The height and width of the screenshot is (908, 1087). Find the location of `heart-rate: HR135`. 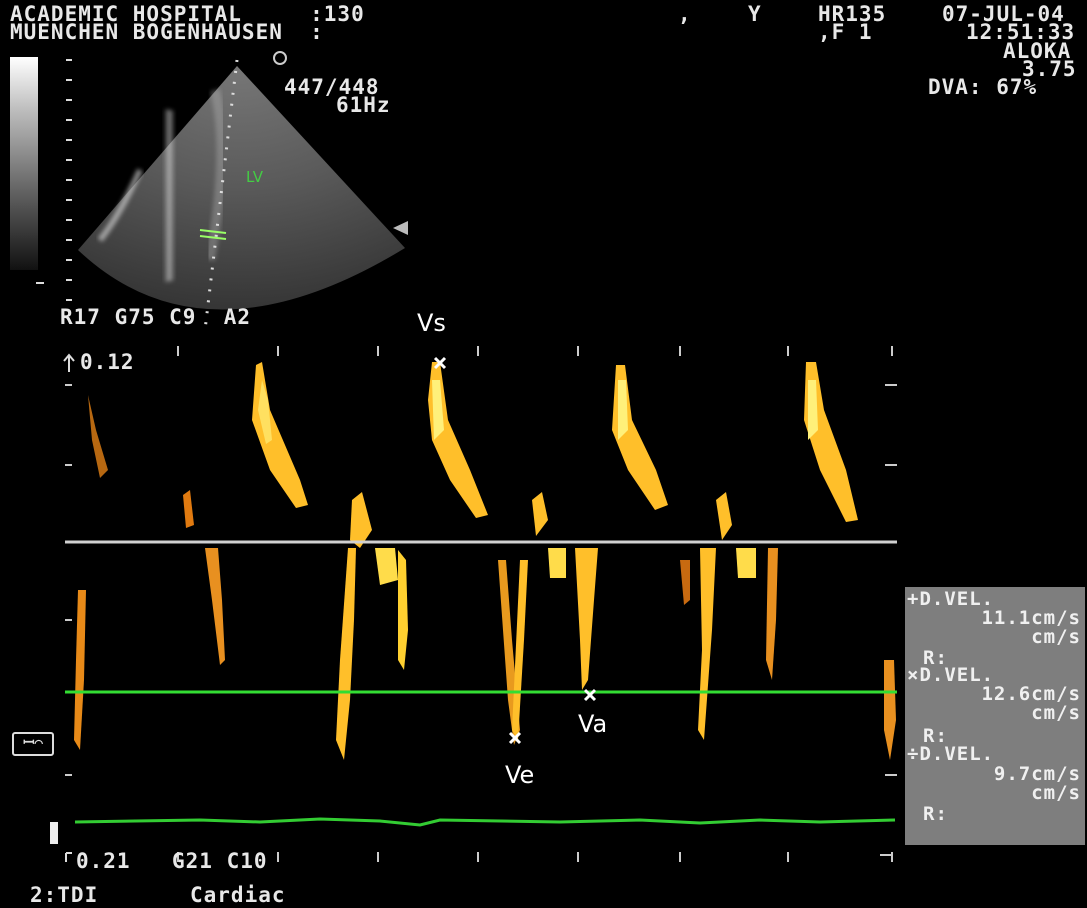

heart-rate: HR135 is located at coordinates (852, 14).